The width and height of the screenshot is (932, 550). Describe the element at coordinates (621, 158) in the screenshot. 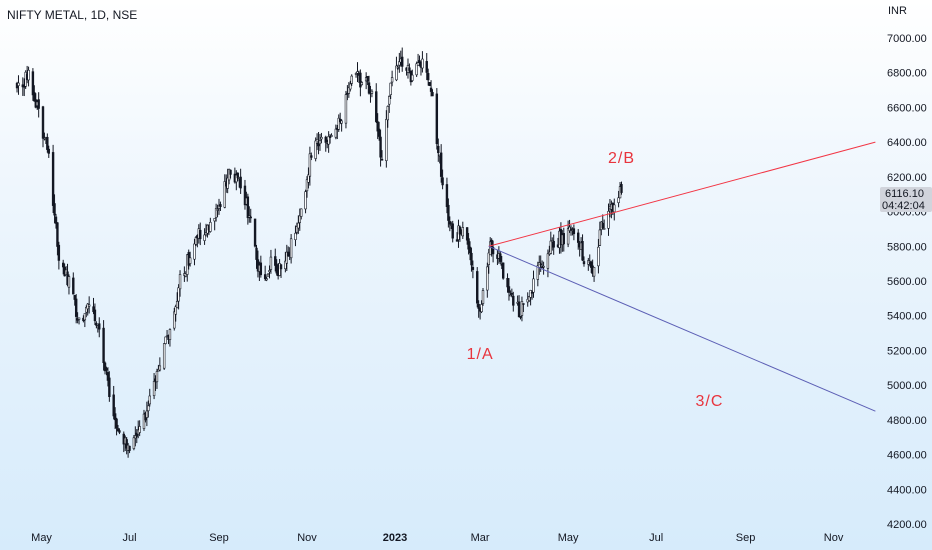

I see `wave-label: 2/B` at that location.